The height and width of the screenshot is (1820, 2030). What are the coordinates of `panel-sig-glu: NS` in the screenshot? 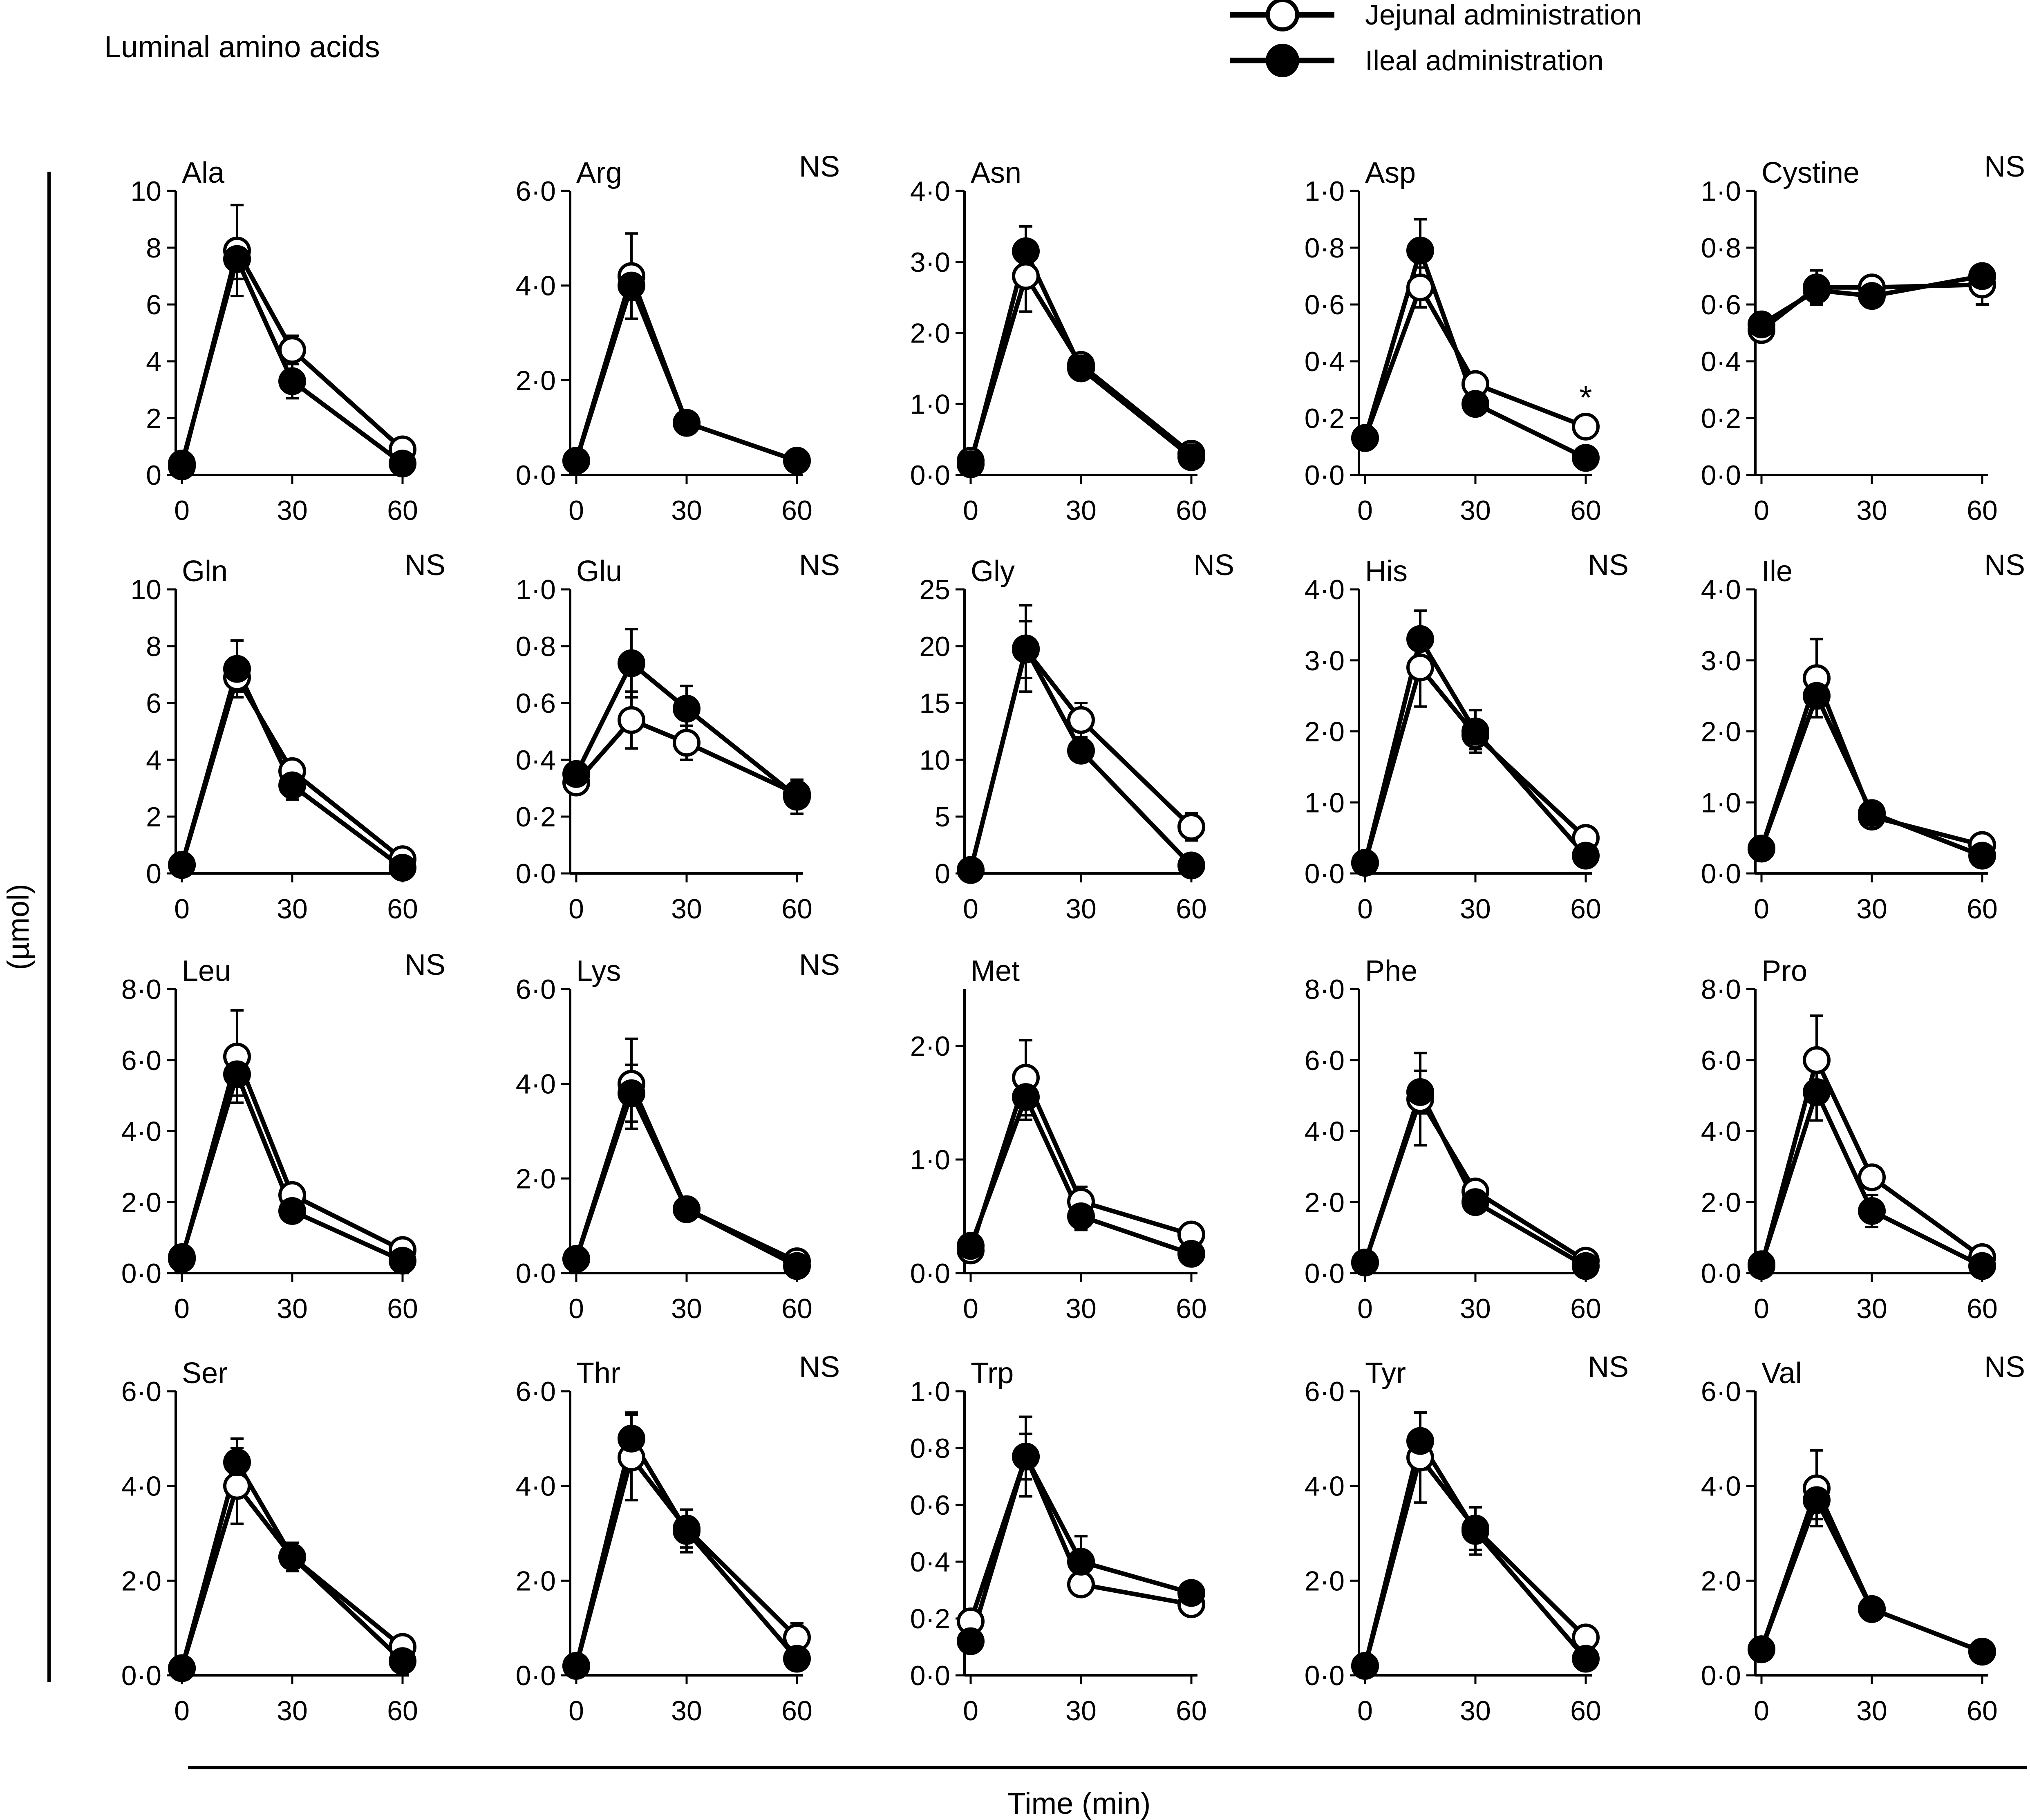 It's located at (819, 566).